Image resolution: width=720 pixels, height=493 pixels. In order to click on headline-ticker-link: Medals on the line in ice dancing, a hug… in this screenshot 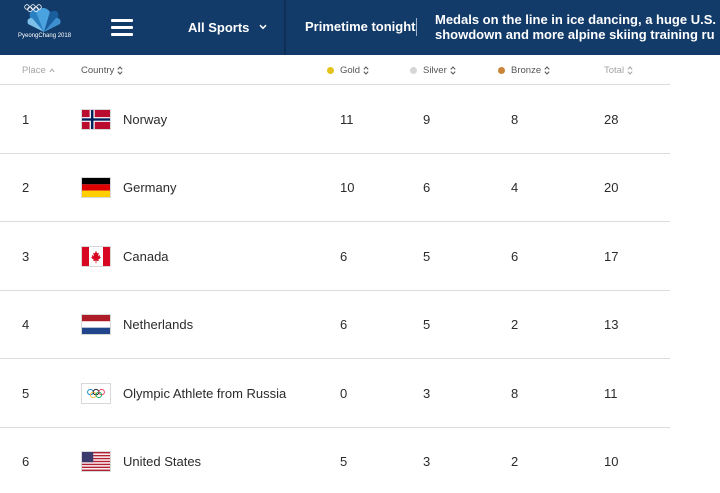, I will do `click(577, 27)`.